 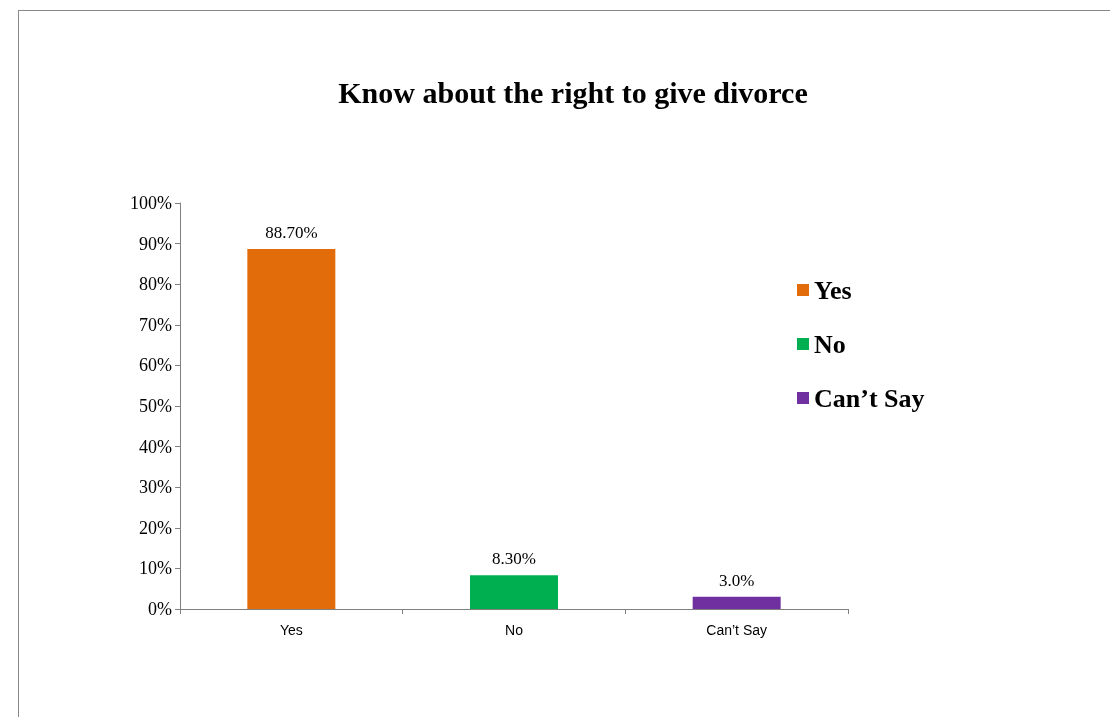 What do you see at coordinates (514, 559) in the screenshot?
I see `data-label: 8.30%` at bounding box center [514, 559].